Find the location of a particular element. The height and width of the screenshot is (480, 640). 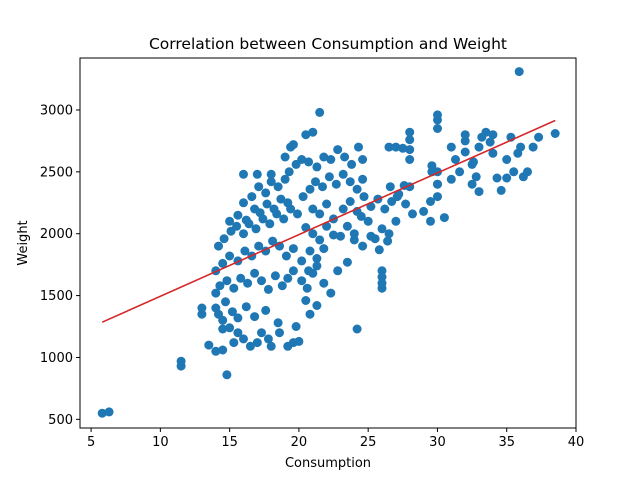

y-axis: 500 1000 1500 2000 2500 3000 is located at coordinates (60, 265).